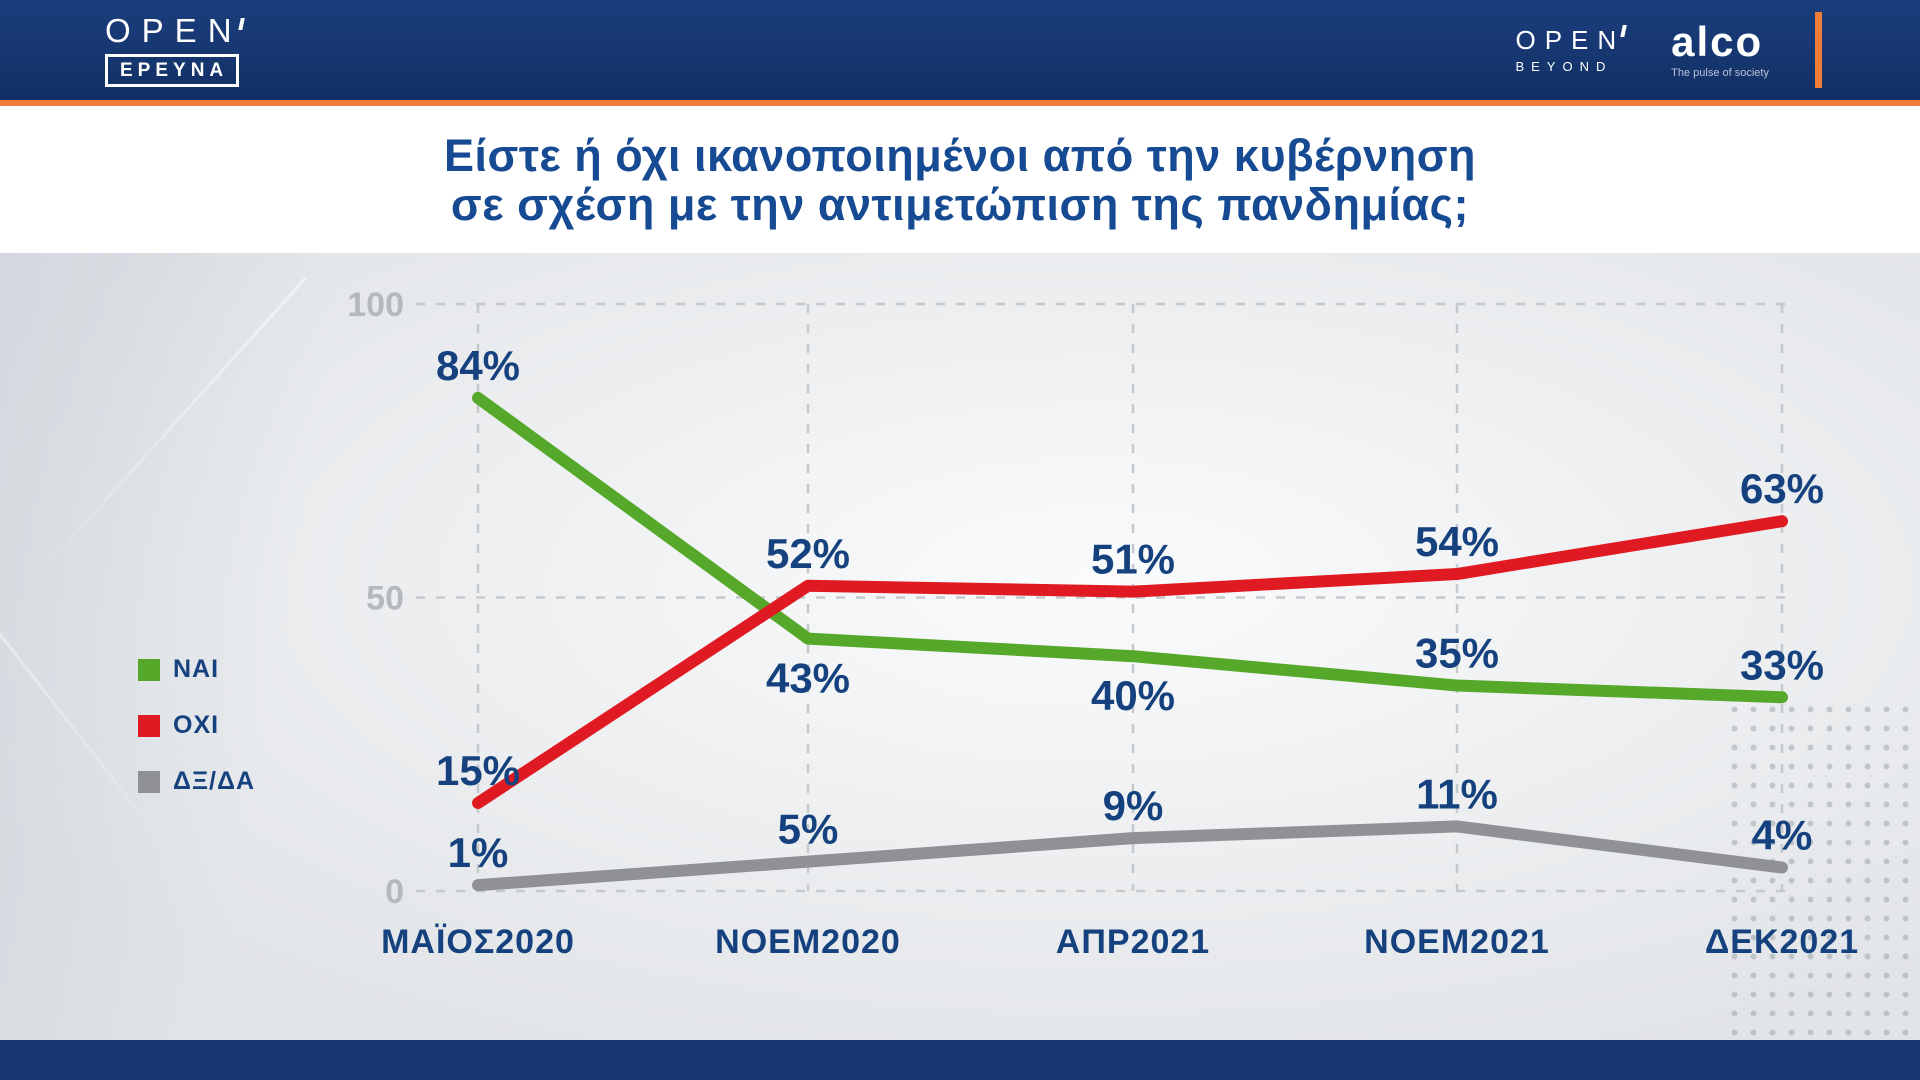 This screenshot has height=1080, width=1920. What do you see at coordinates (1457, 653) in the screenshot?
I see `data-label-ΝΑΙ: 35%` at bounding box center [1457, 653].